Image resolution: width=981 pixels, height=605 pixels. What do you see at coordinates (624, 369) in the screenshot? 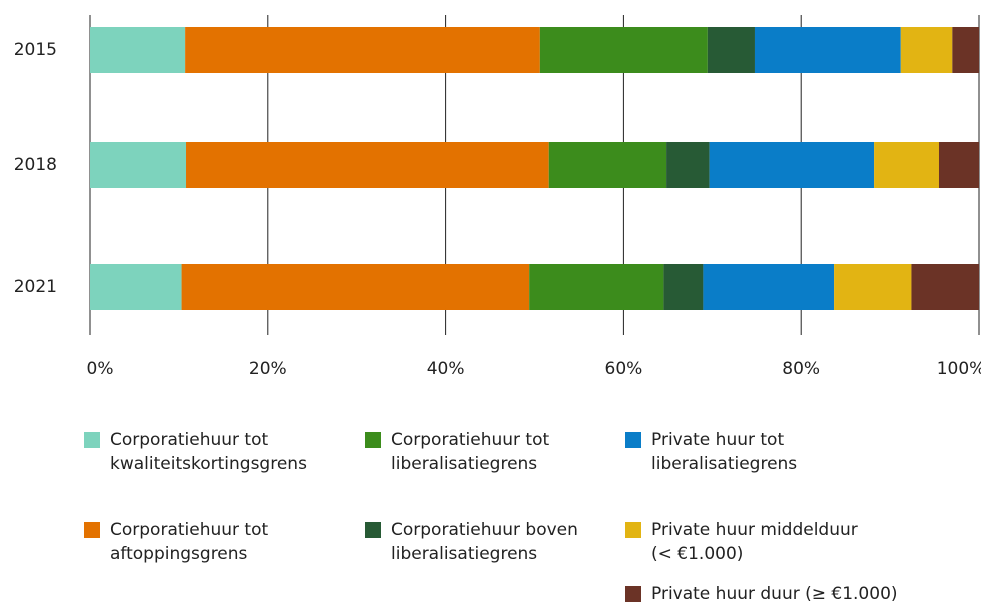
I see `x-tick-label: 60%` at bounding box center [624, 369].